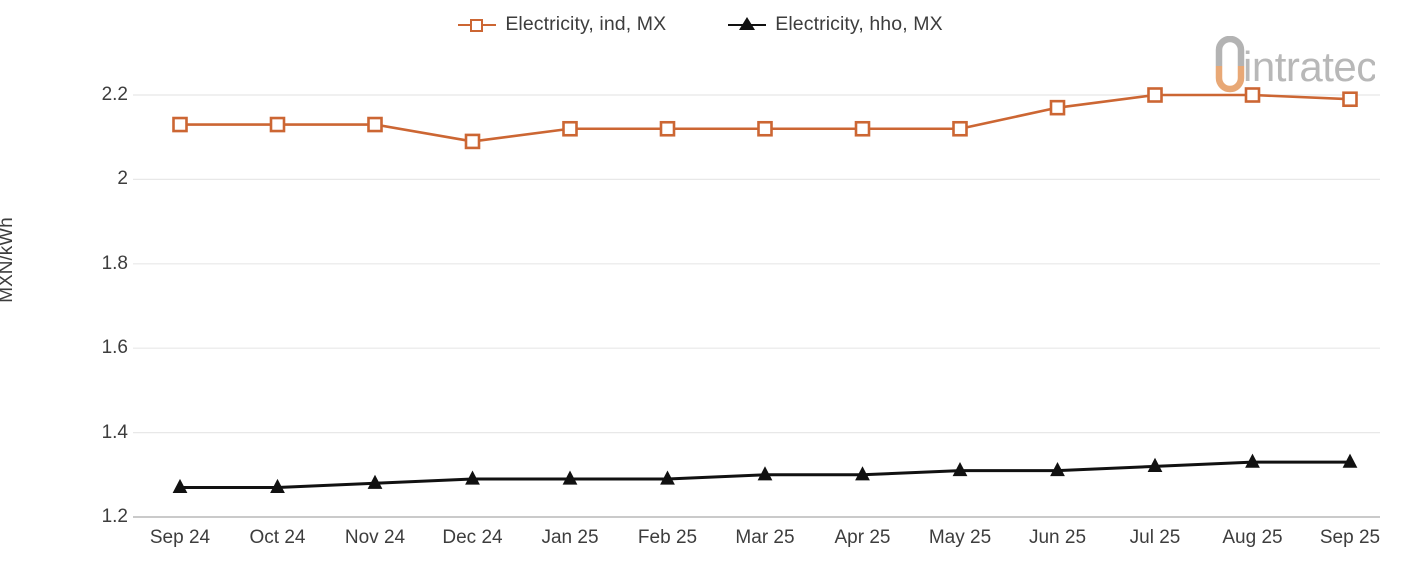  What do you see at coordinates (765, 537) in the screenshot?
I see `x-axis-tick-label: Mar 25` at bounding box center [765, 537].